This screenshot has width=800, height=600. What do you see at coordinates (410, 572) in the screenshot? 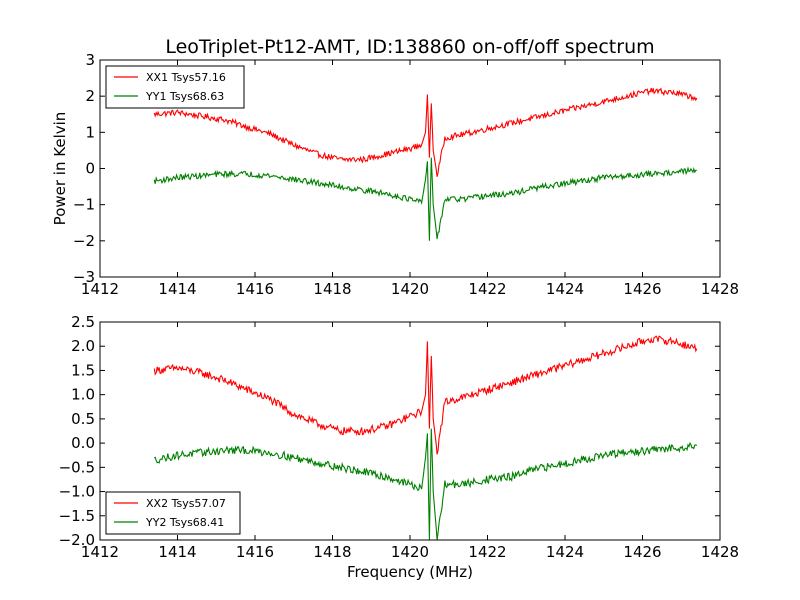
I see `x-axis-label: Frequency (MHz)` at bounding box center [410, 572].